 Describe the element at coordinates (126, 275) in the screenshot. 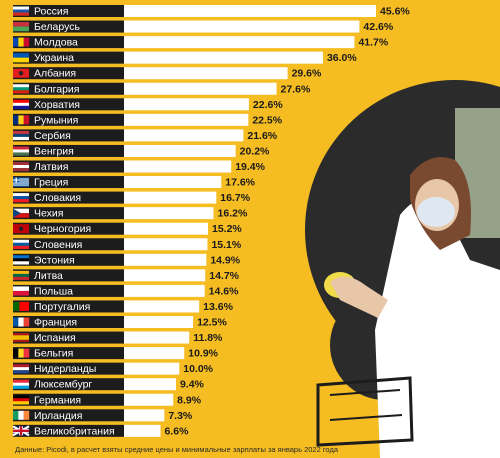

I see `bar-row: Литва 14.7%` at that location.